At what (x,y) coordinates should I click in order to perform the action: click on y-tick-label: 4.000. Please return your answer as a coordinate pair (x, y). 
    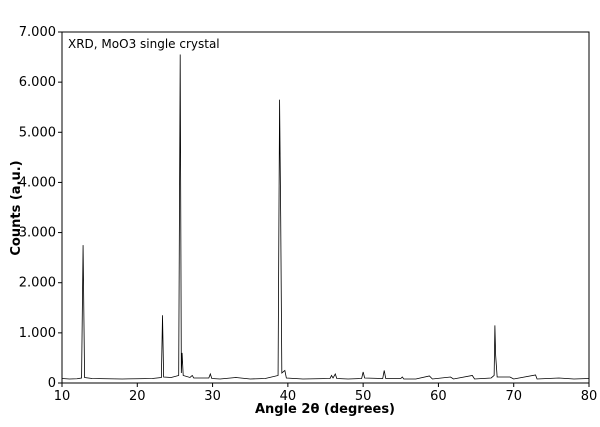
    Looking at the image, I should click on (37, 182).